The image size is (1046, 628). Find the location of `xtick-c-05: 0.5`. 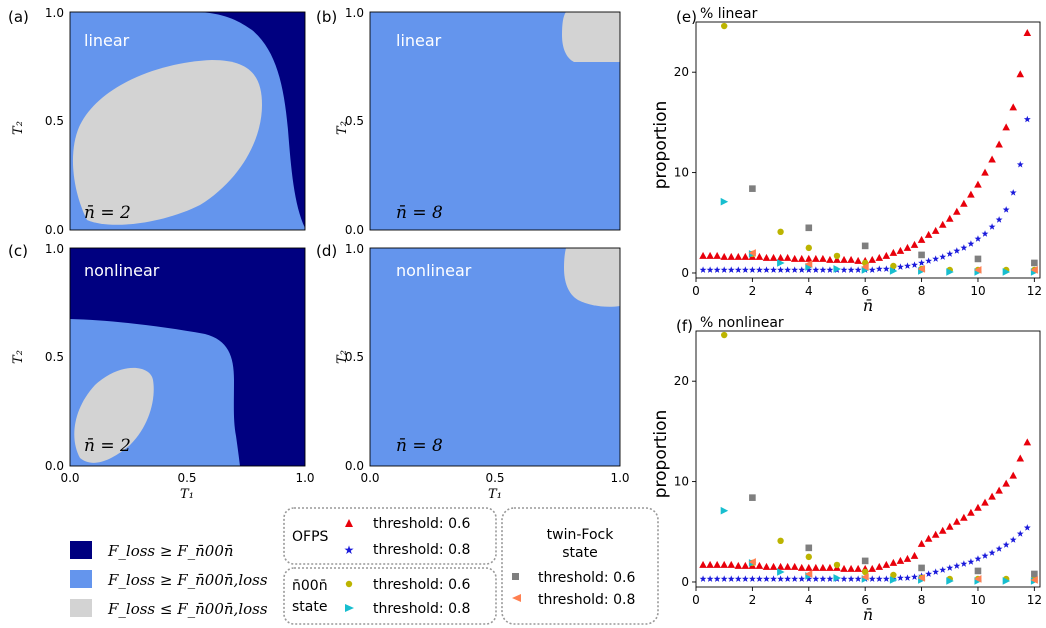

xtick-c-05: 0.5 is located at coordinates (186, 478).